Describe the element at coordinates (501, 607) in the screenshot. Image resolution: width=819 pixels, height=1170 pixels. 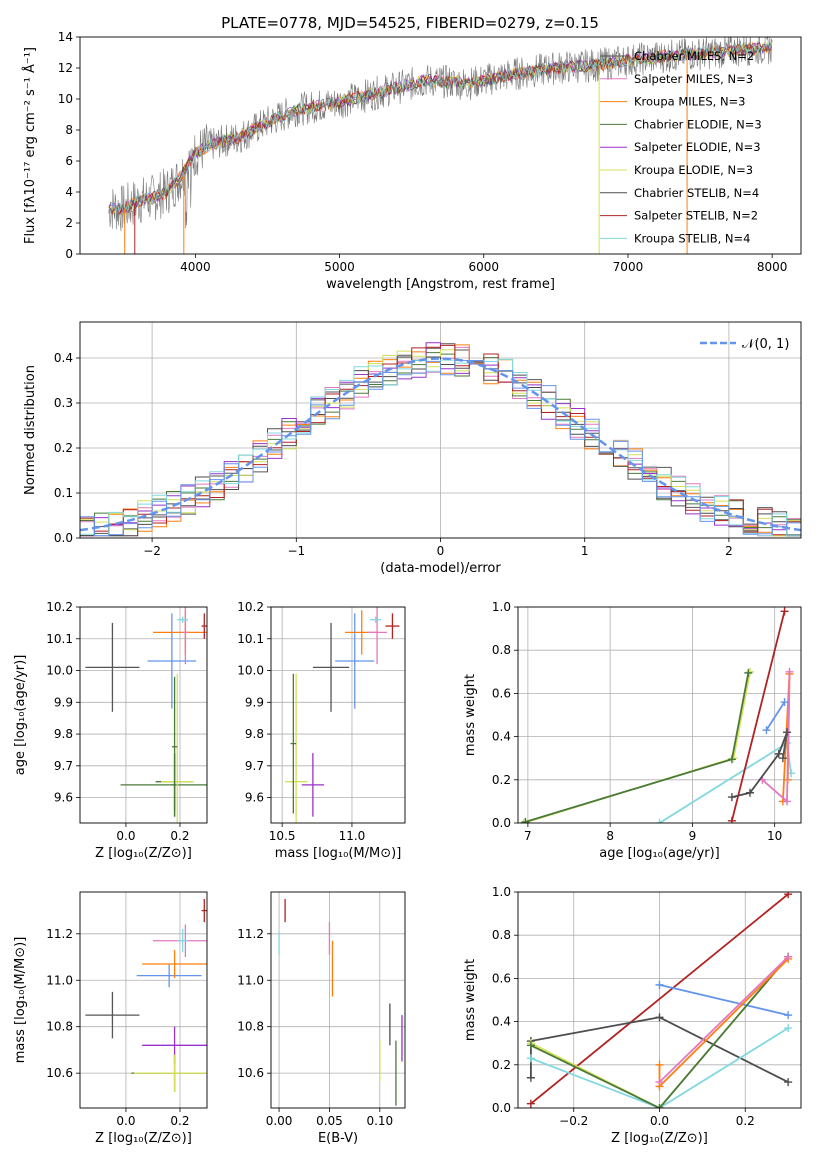
I see `y-tick-label: 1.0` at that location.